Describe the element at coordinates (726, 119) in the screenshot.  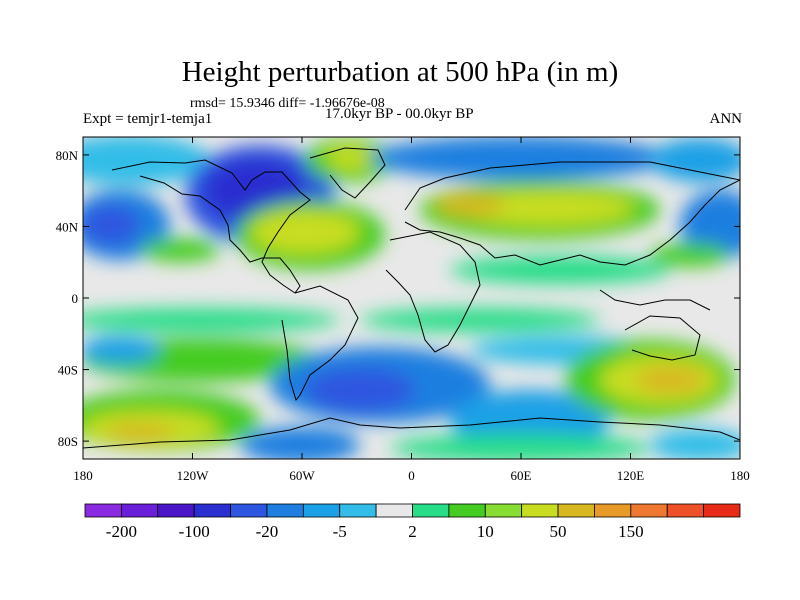
I see `season-label: ANN` at that location.